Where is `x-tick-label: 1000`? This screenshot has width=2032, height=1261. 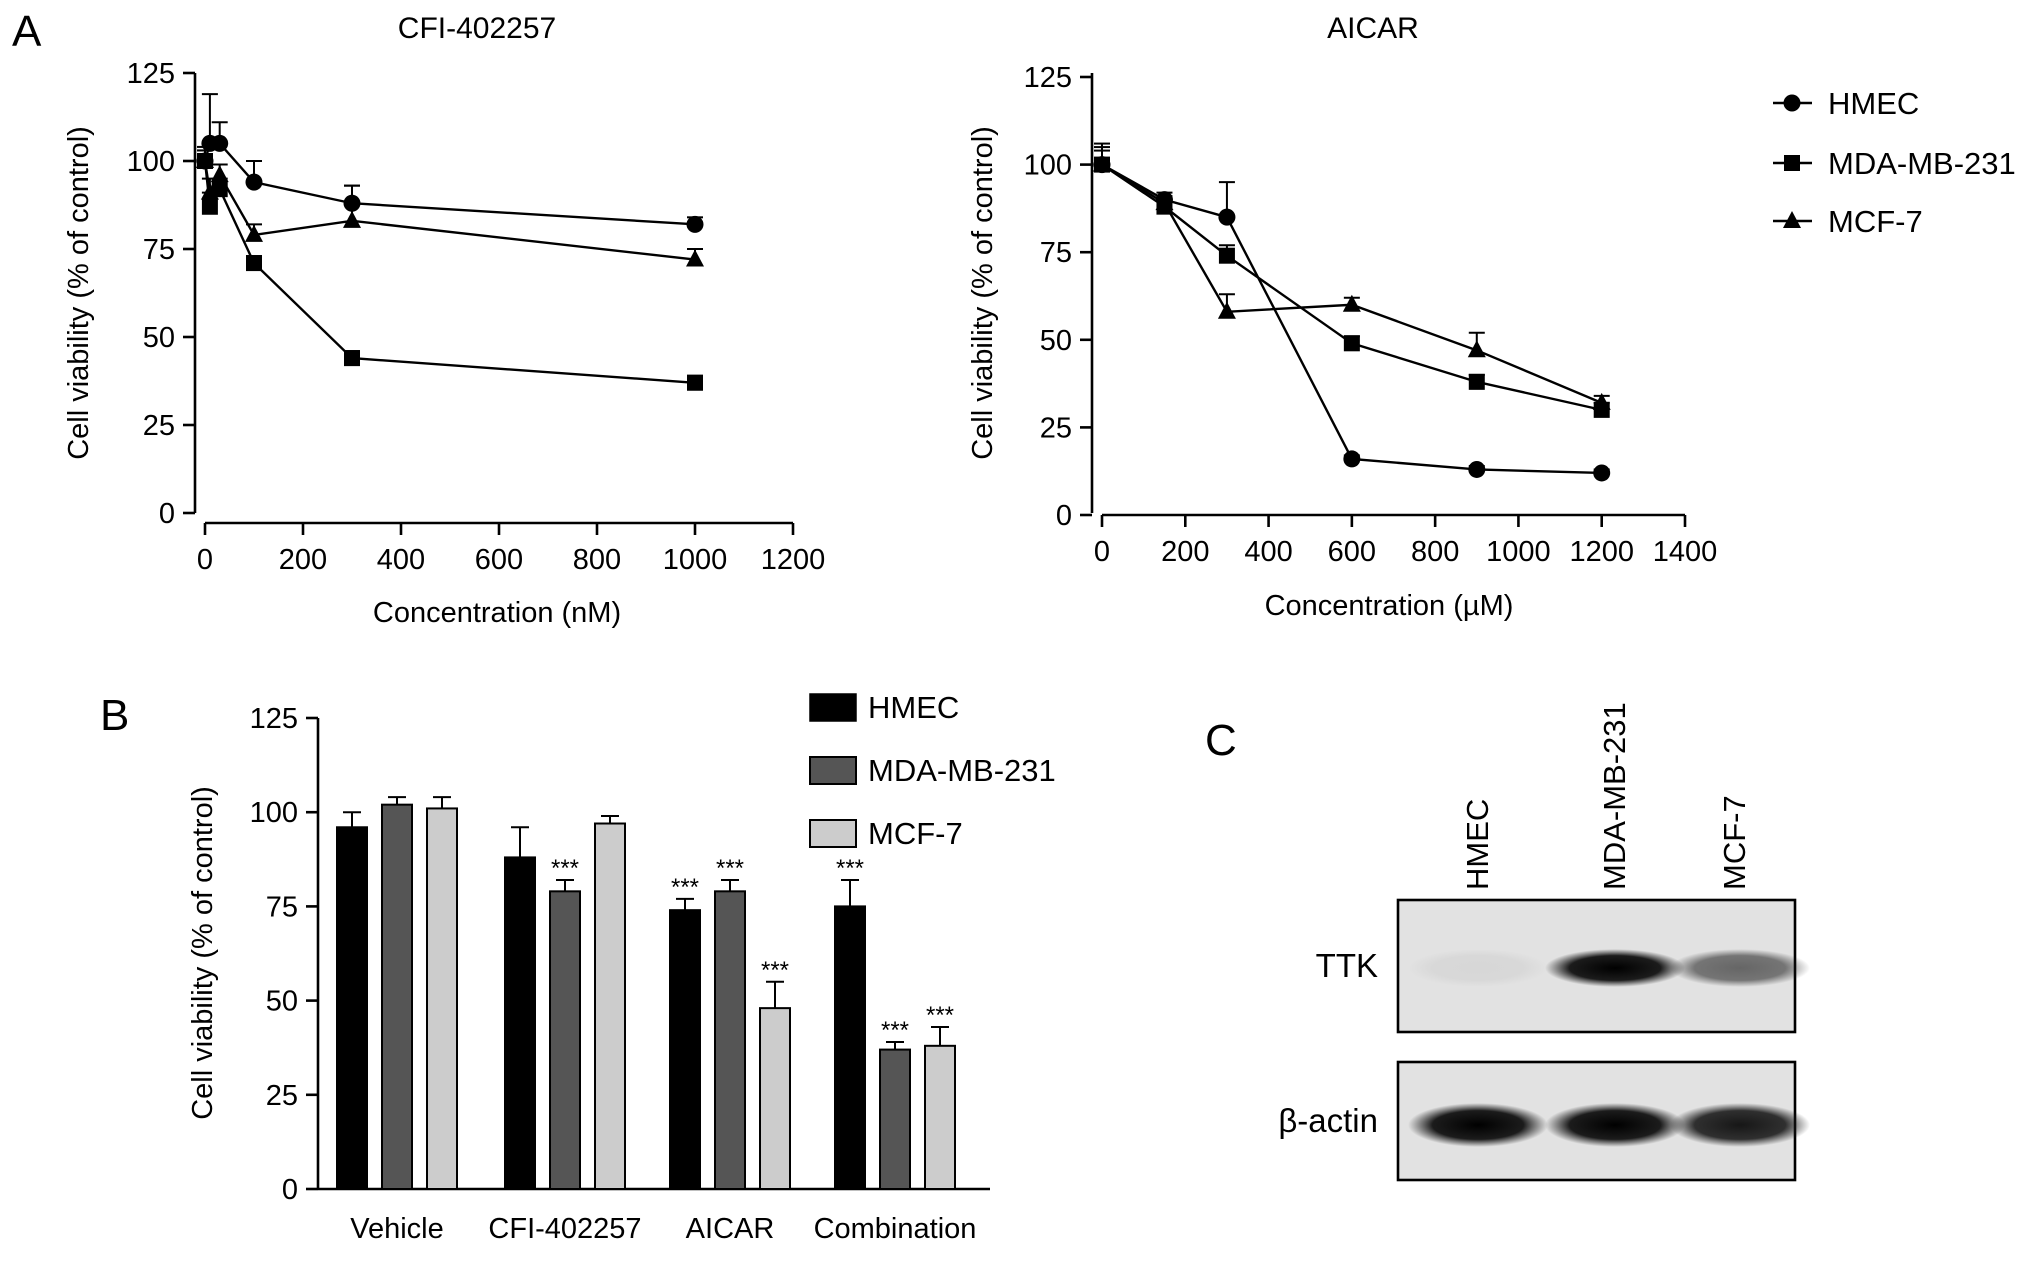 x-tick-label: 1000 is located at coordinates (1518, 552).